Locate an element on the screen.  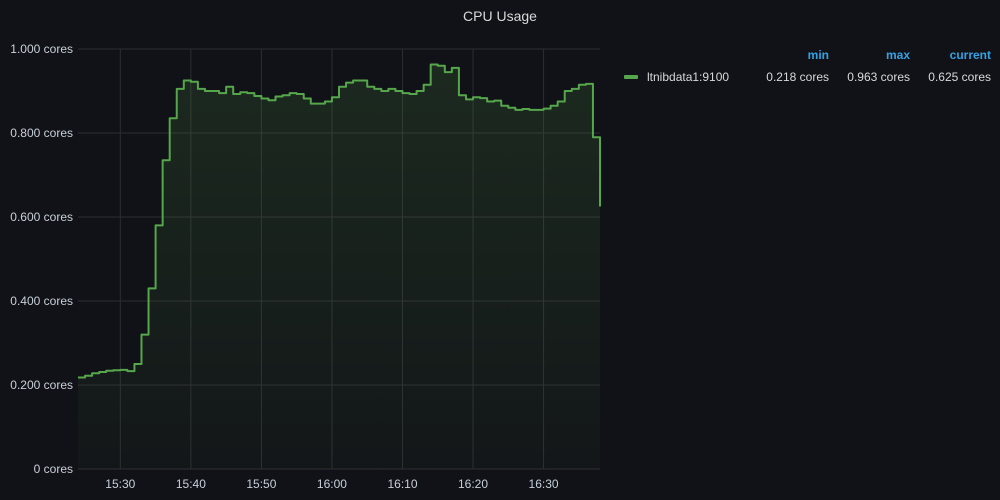
y-tick-label: 0.600 cores is located at coordinates (41, 217).